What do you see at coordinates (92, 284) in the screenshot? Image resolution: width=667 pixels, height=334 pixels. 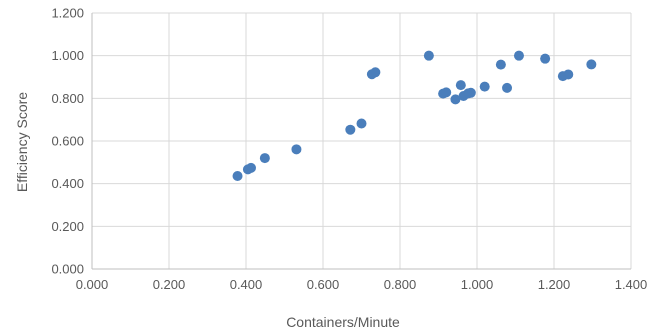 I see `x-tick-label: 0.000` at bounding box center [92, 284].